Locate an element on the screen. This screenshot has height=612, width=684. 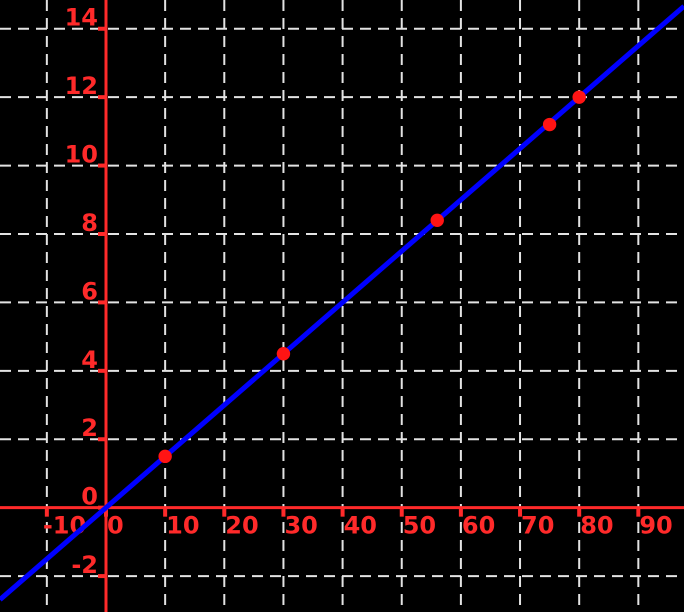
x-tick-label-0: 0 is located at coordinates (115, 526).